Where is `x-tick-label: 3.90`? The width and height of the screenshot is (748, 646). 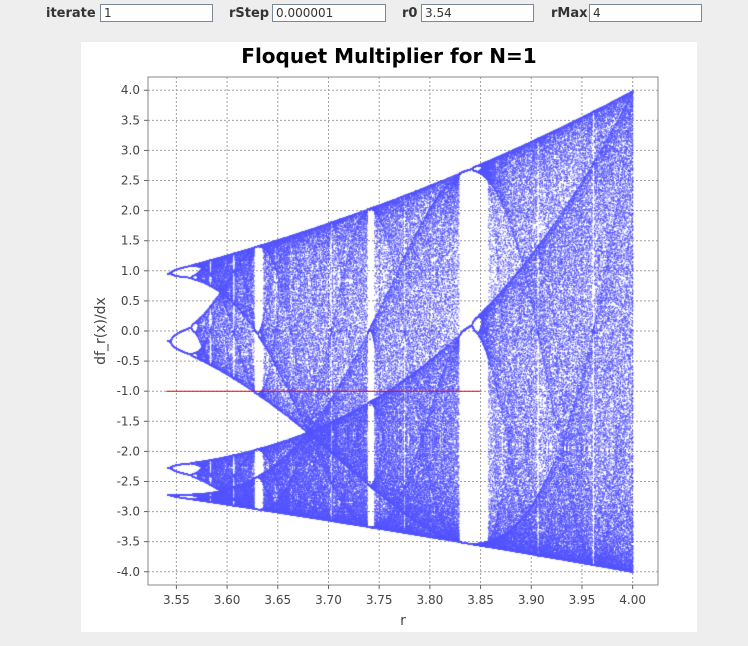
x-tick-label: 3.90 is located at coordinates (531, 600).